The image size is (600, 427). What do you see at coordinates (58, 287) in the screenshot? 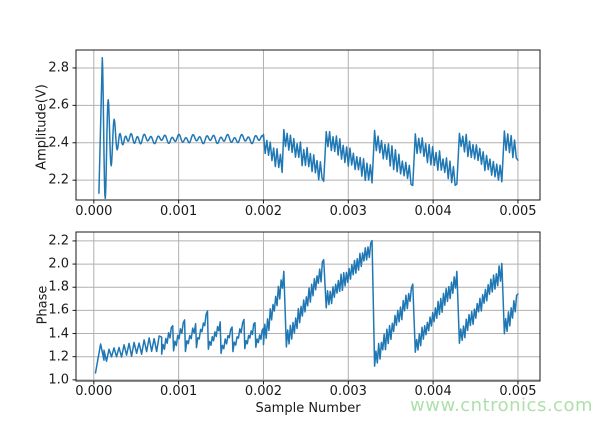
I see `y-tick-label: 1.8` at bounding box center [58, 287].